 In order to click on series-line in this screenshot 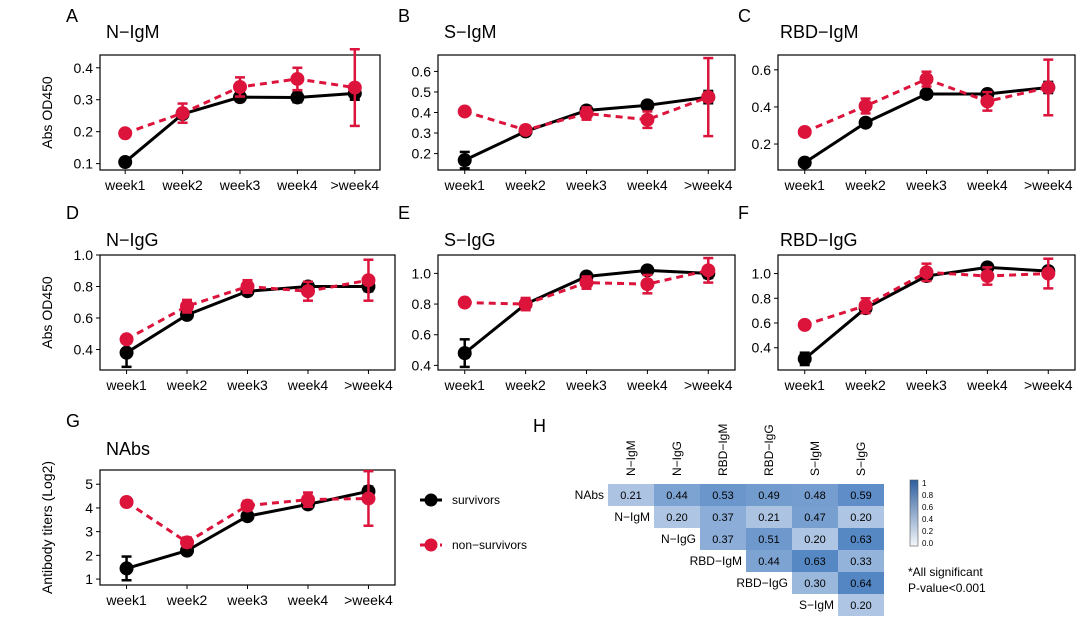, I will do `click(247, 520)`.